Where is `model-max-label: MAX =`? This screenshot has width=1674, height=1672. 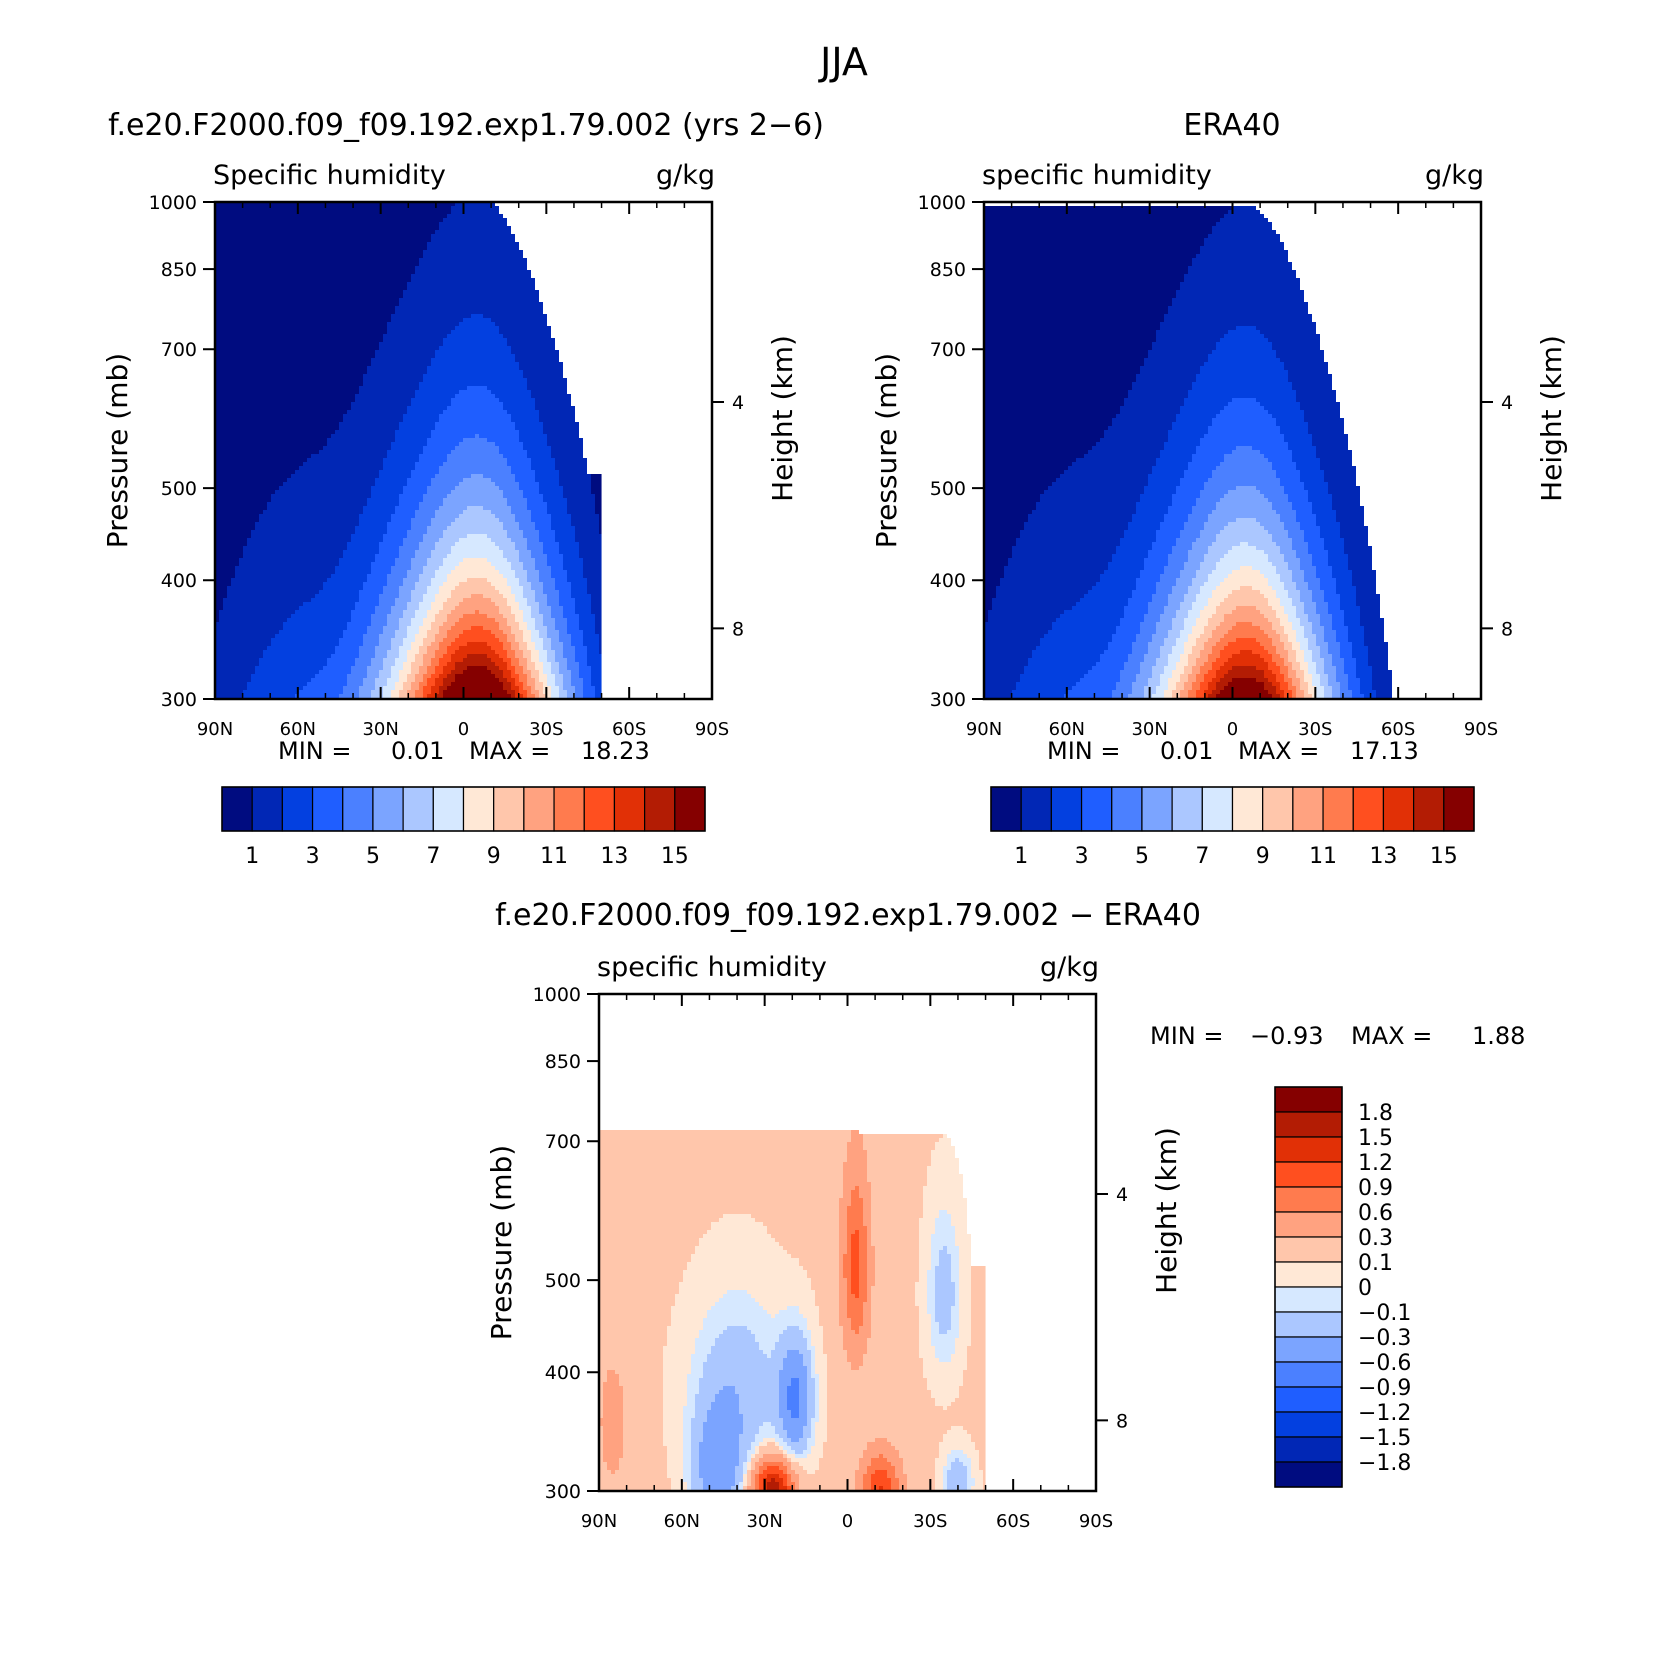
model-max-label: MAX = is located at coordinates (509, 751).